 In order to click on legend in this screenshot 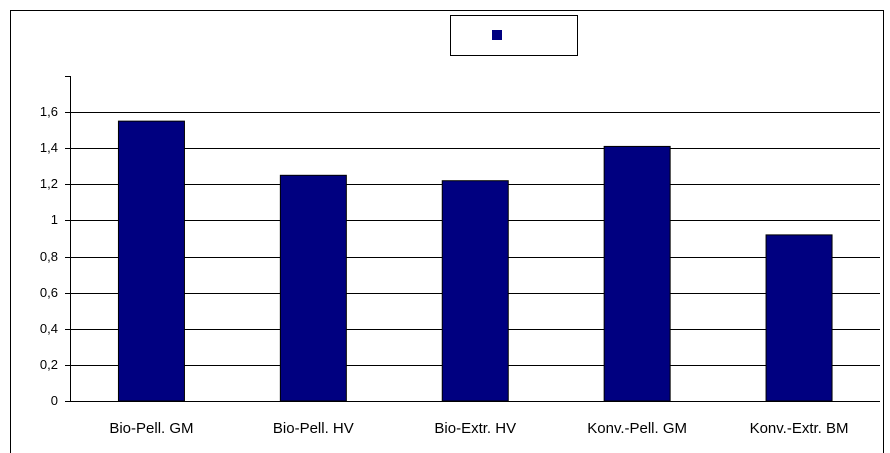, I will do `click(514, 35)`.